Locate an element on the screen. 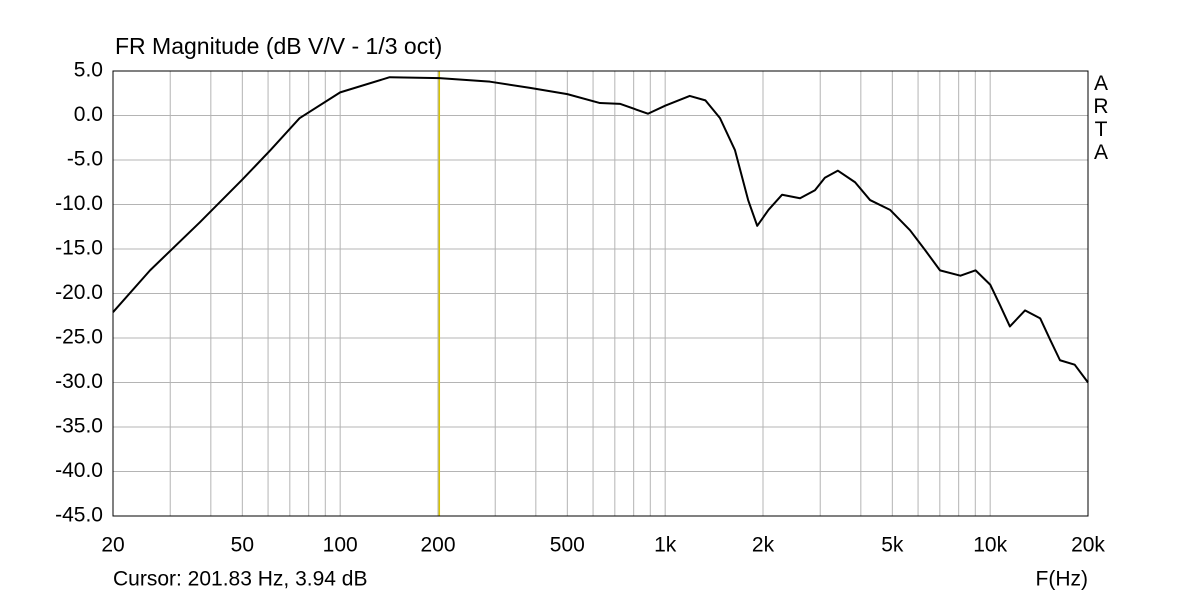 The image size is (1200, 600). y-tick-label: 0.0 is located at coordinates (88, 114).